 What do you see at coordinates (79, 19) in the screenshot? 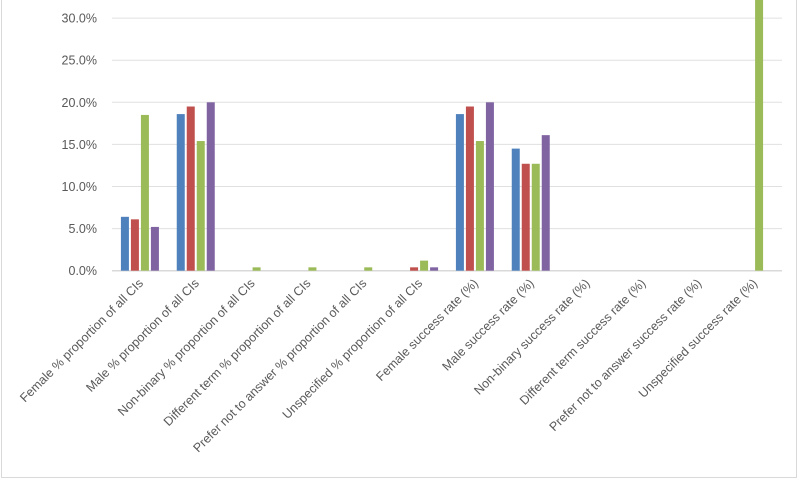
I see `y-tick-label: 30.0%` at bounding box center [79, 19].